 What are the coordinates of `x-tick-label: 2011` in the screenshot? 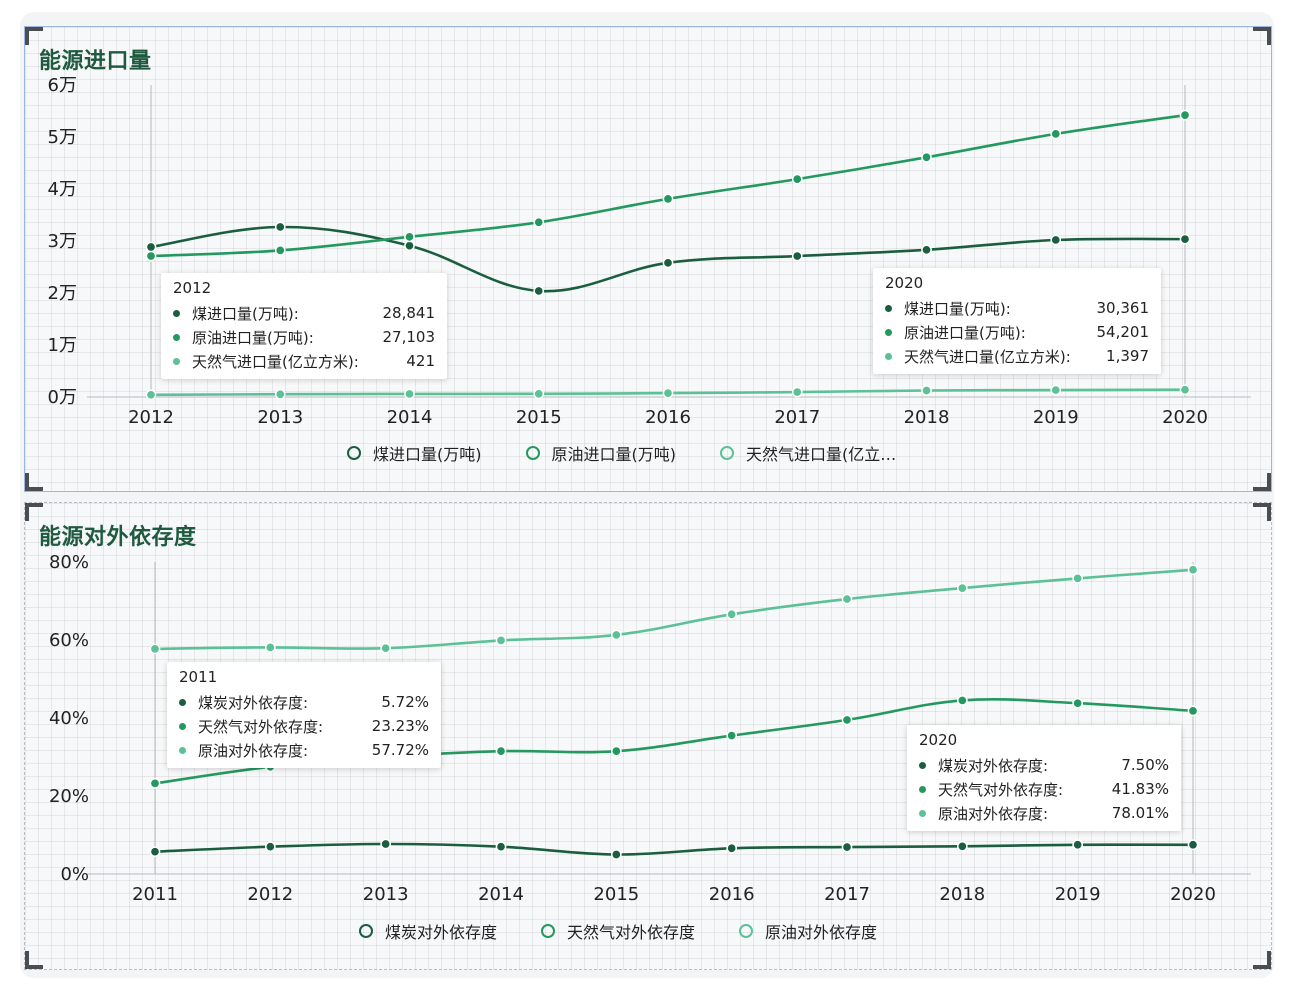 It's located at (155, 894).